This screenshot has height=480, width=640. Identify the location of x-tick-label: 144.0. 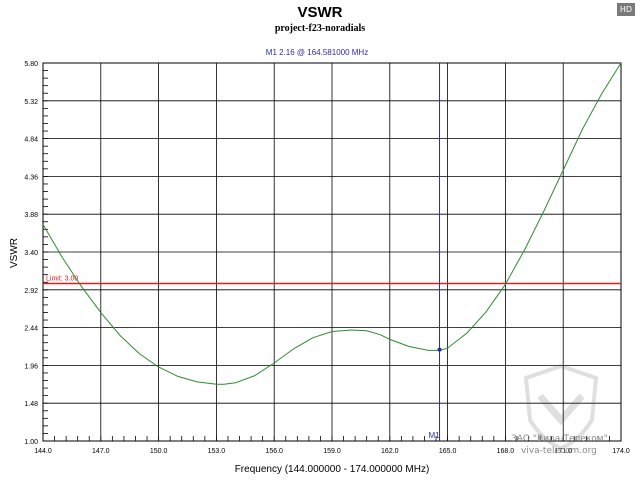
(43, 451).